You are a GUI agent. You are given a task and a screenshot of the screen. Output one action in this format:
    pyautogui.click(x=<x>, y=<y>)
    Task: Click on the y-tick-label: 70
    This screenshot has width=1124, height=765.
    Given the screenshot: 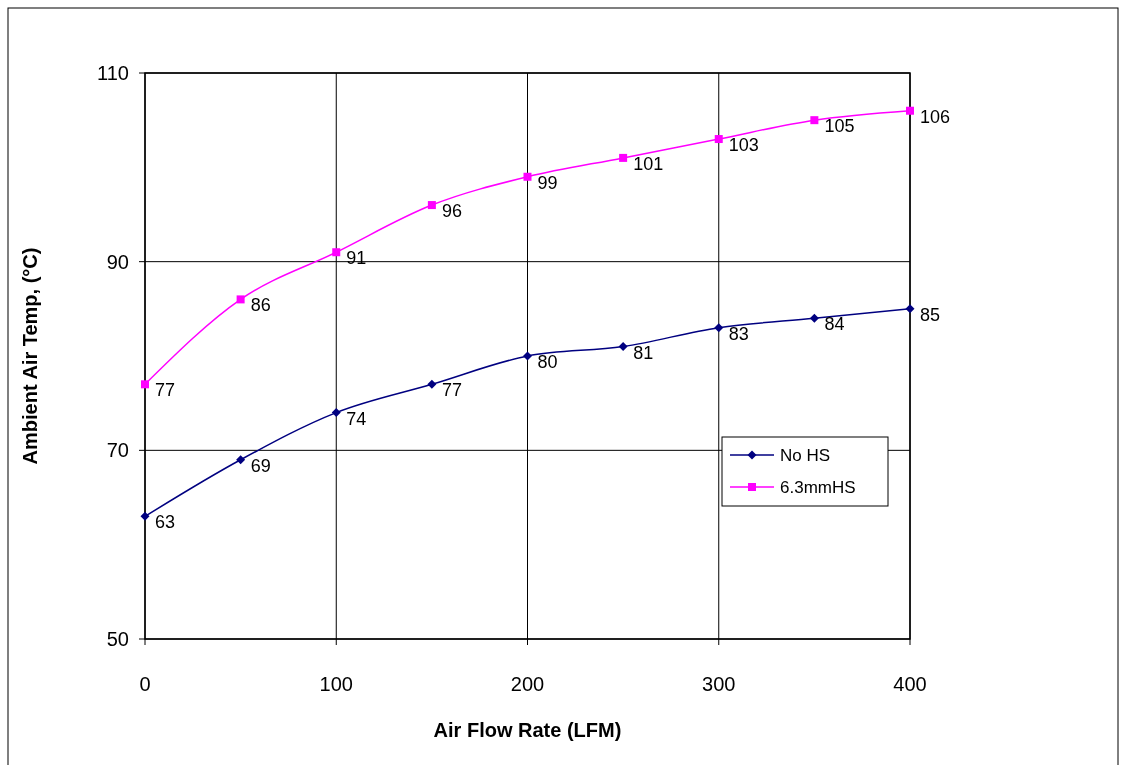 What is the action you would take?
    pyautogui.click(x=117, y=450)
    